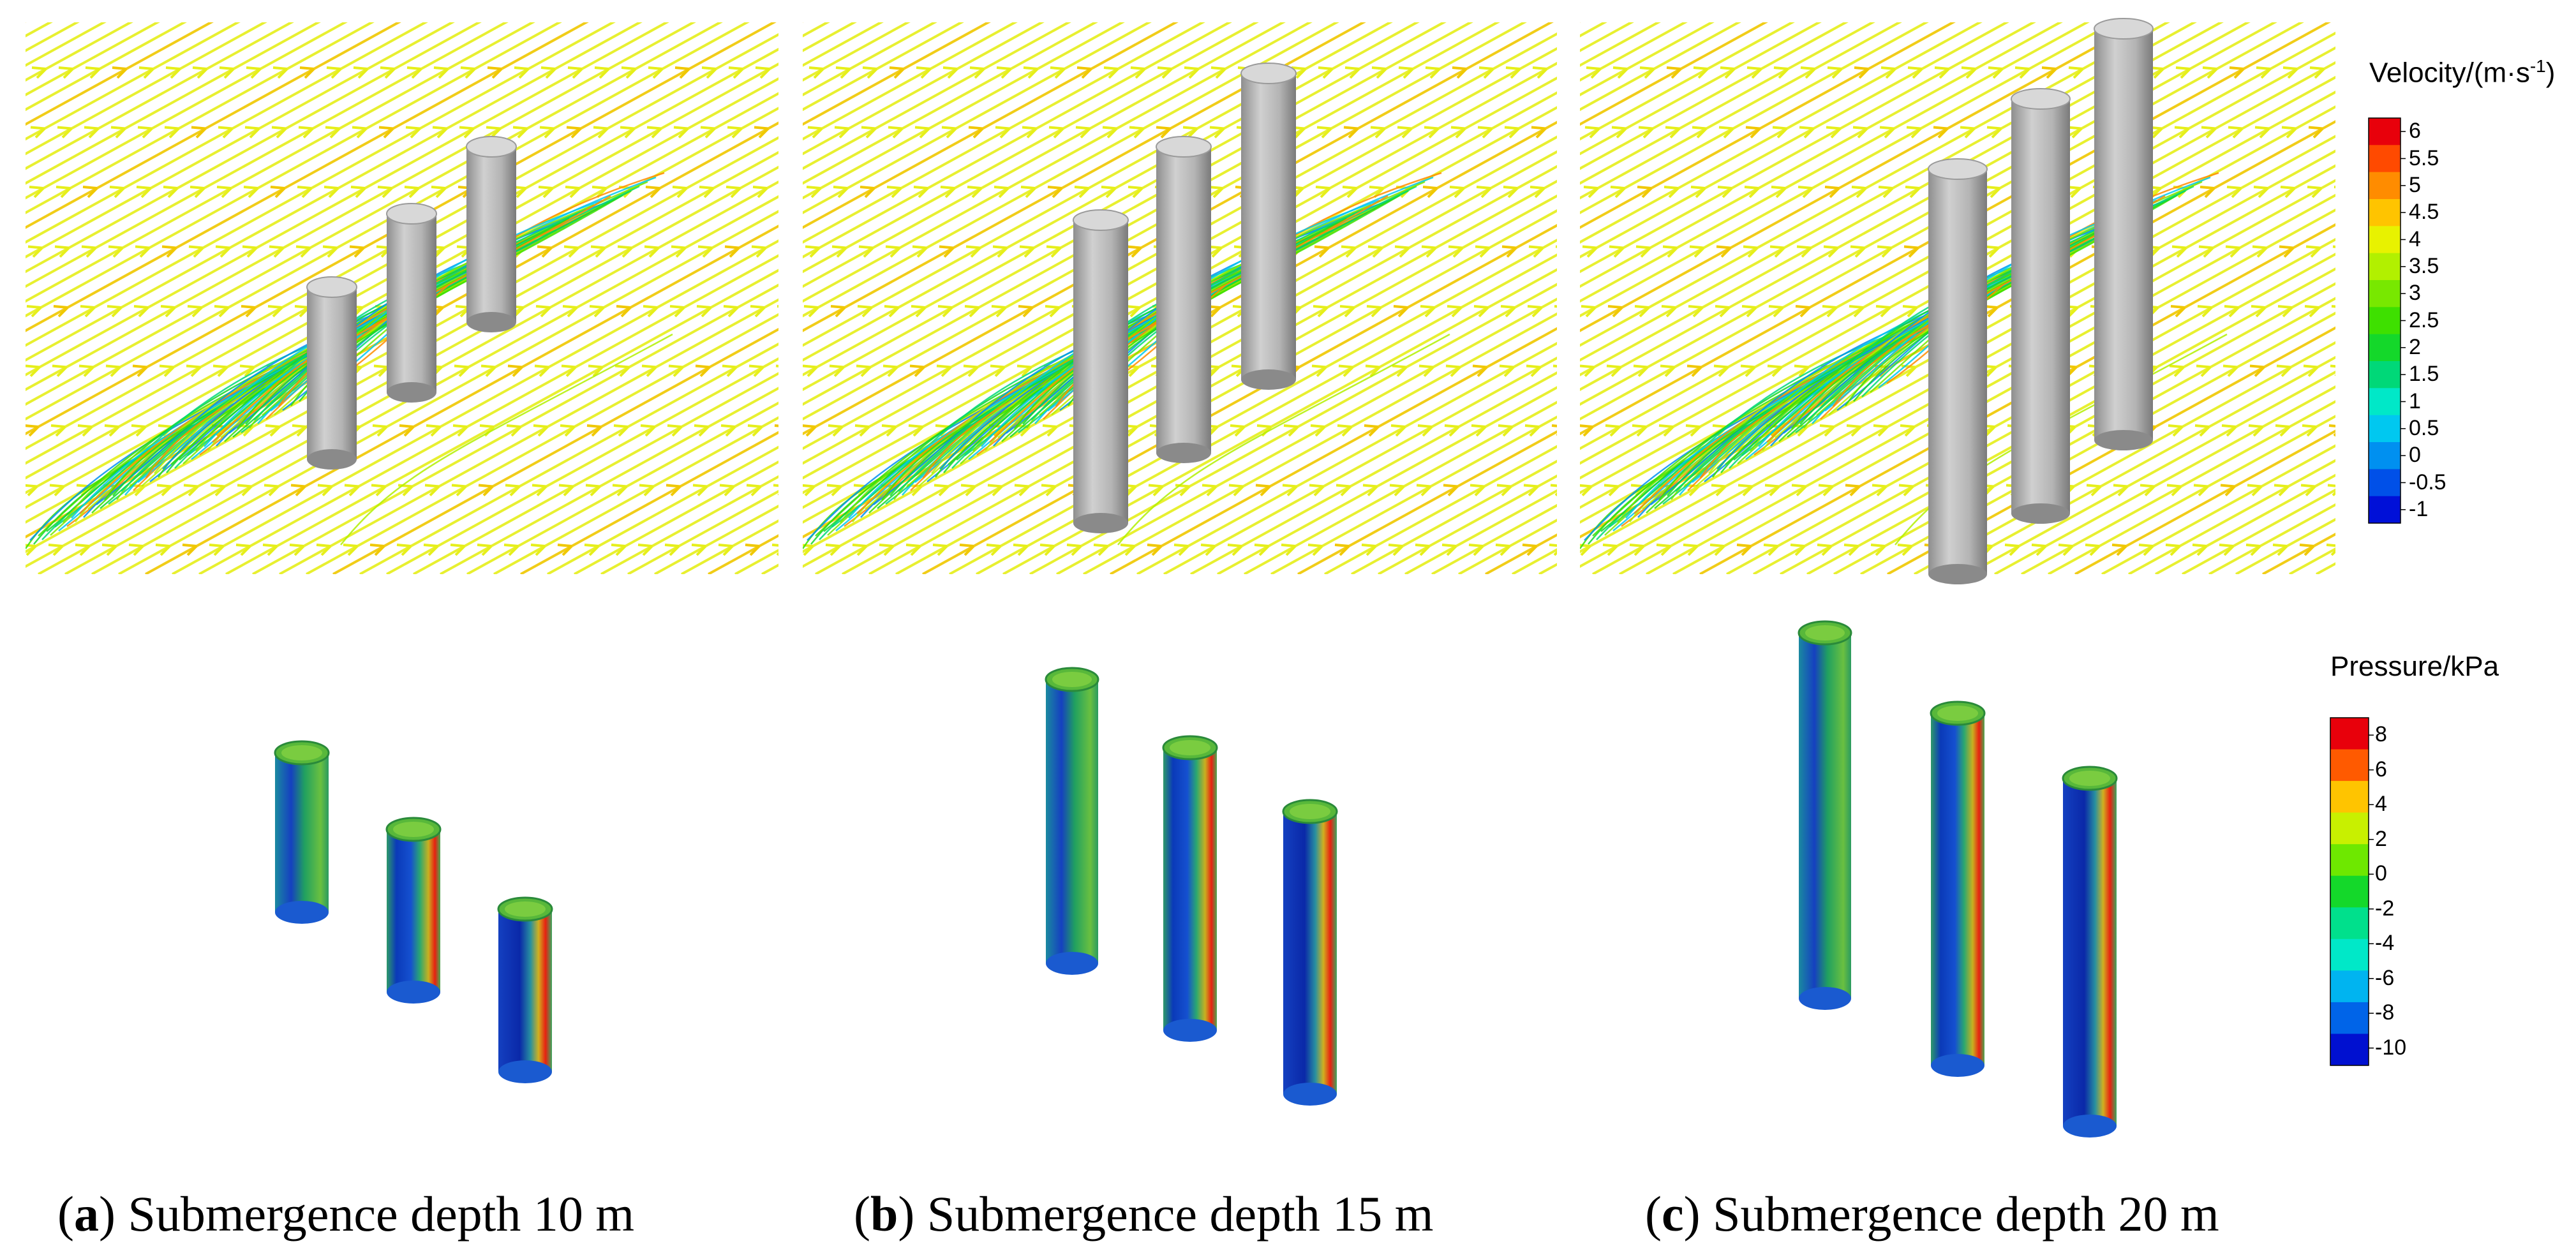 The image size is (2576, 1260). Describe the element at coordinates (2424, 320) in the screenshot. I see `colorbar-tick-label: 2.5` at that location.